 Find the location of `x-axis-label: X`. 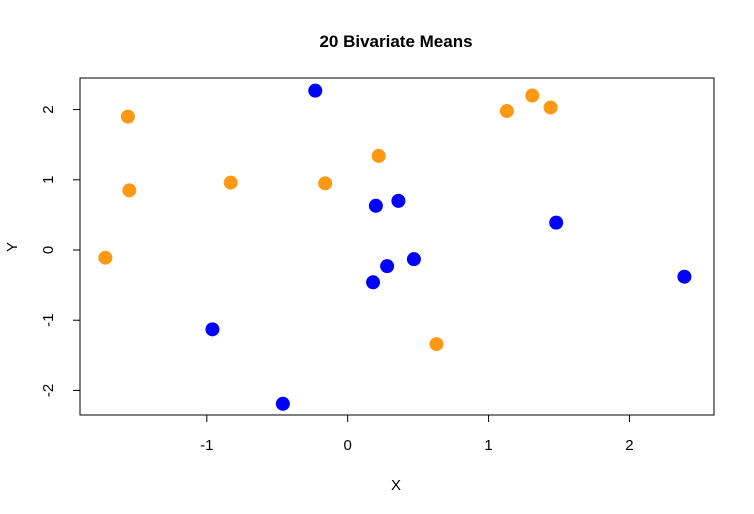

x-axis-label: X is located at coordinates (396, 485).